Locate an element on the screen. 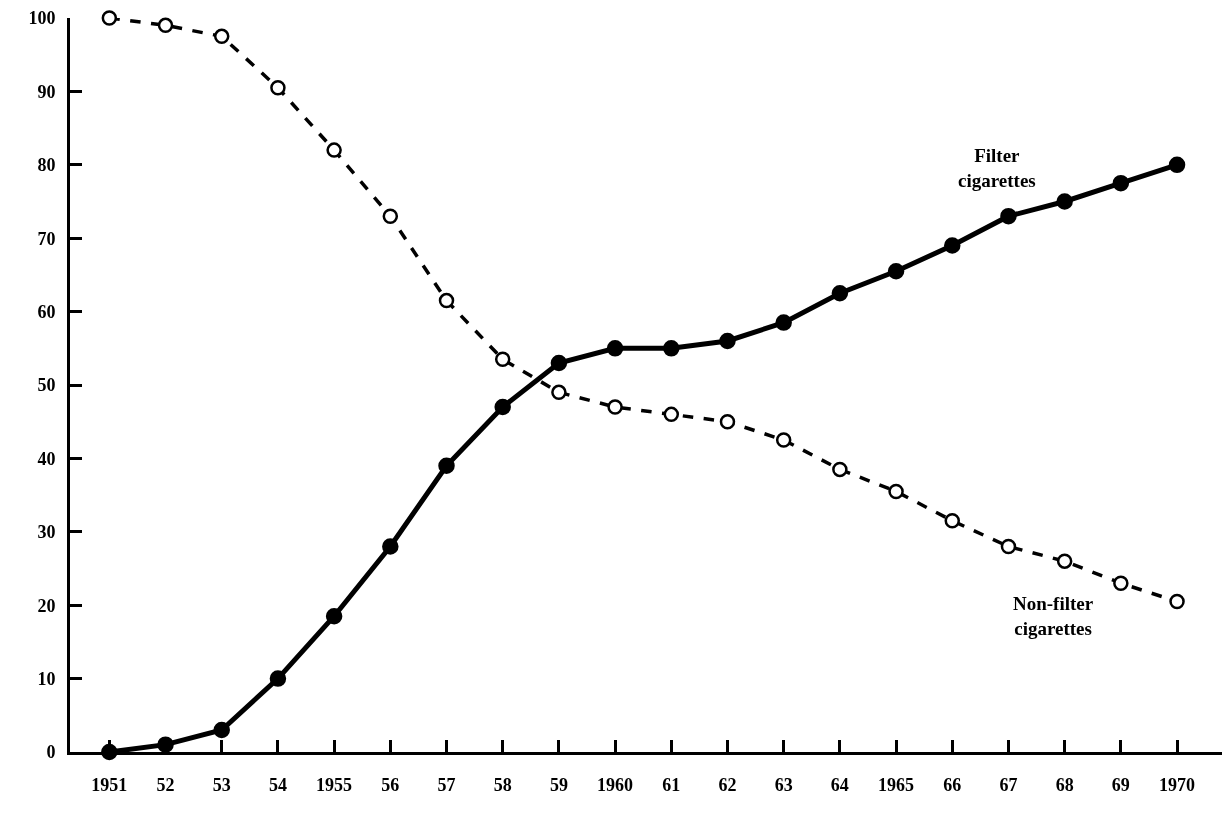 The width and height of the screenshot is (1222, 822). x-tick-label: 52 is located at coordinates (165, 784).